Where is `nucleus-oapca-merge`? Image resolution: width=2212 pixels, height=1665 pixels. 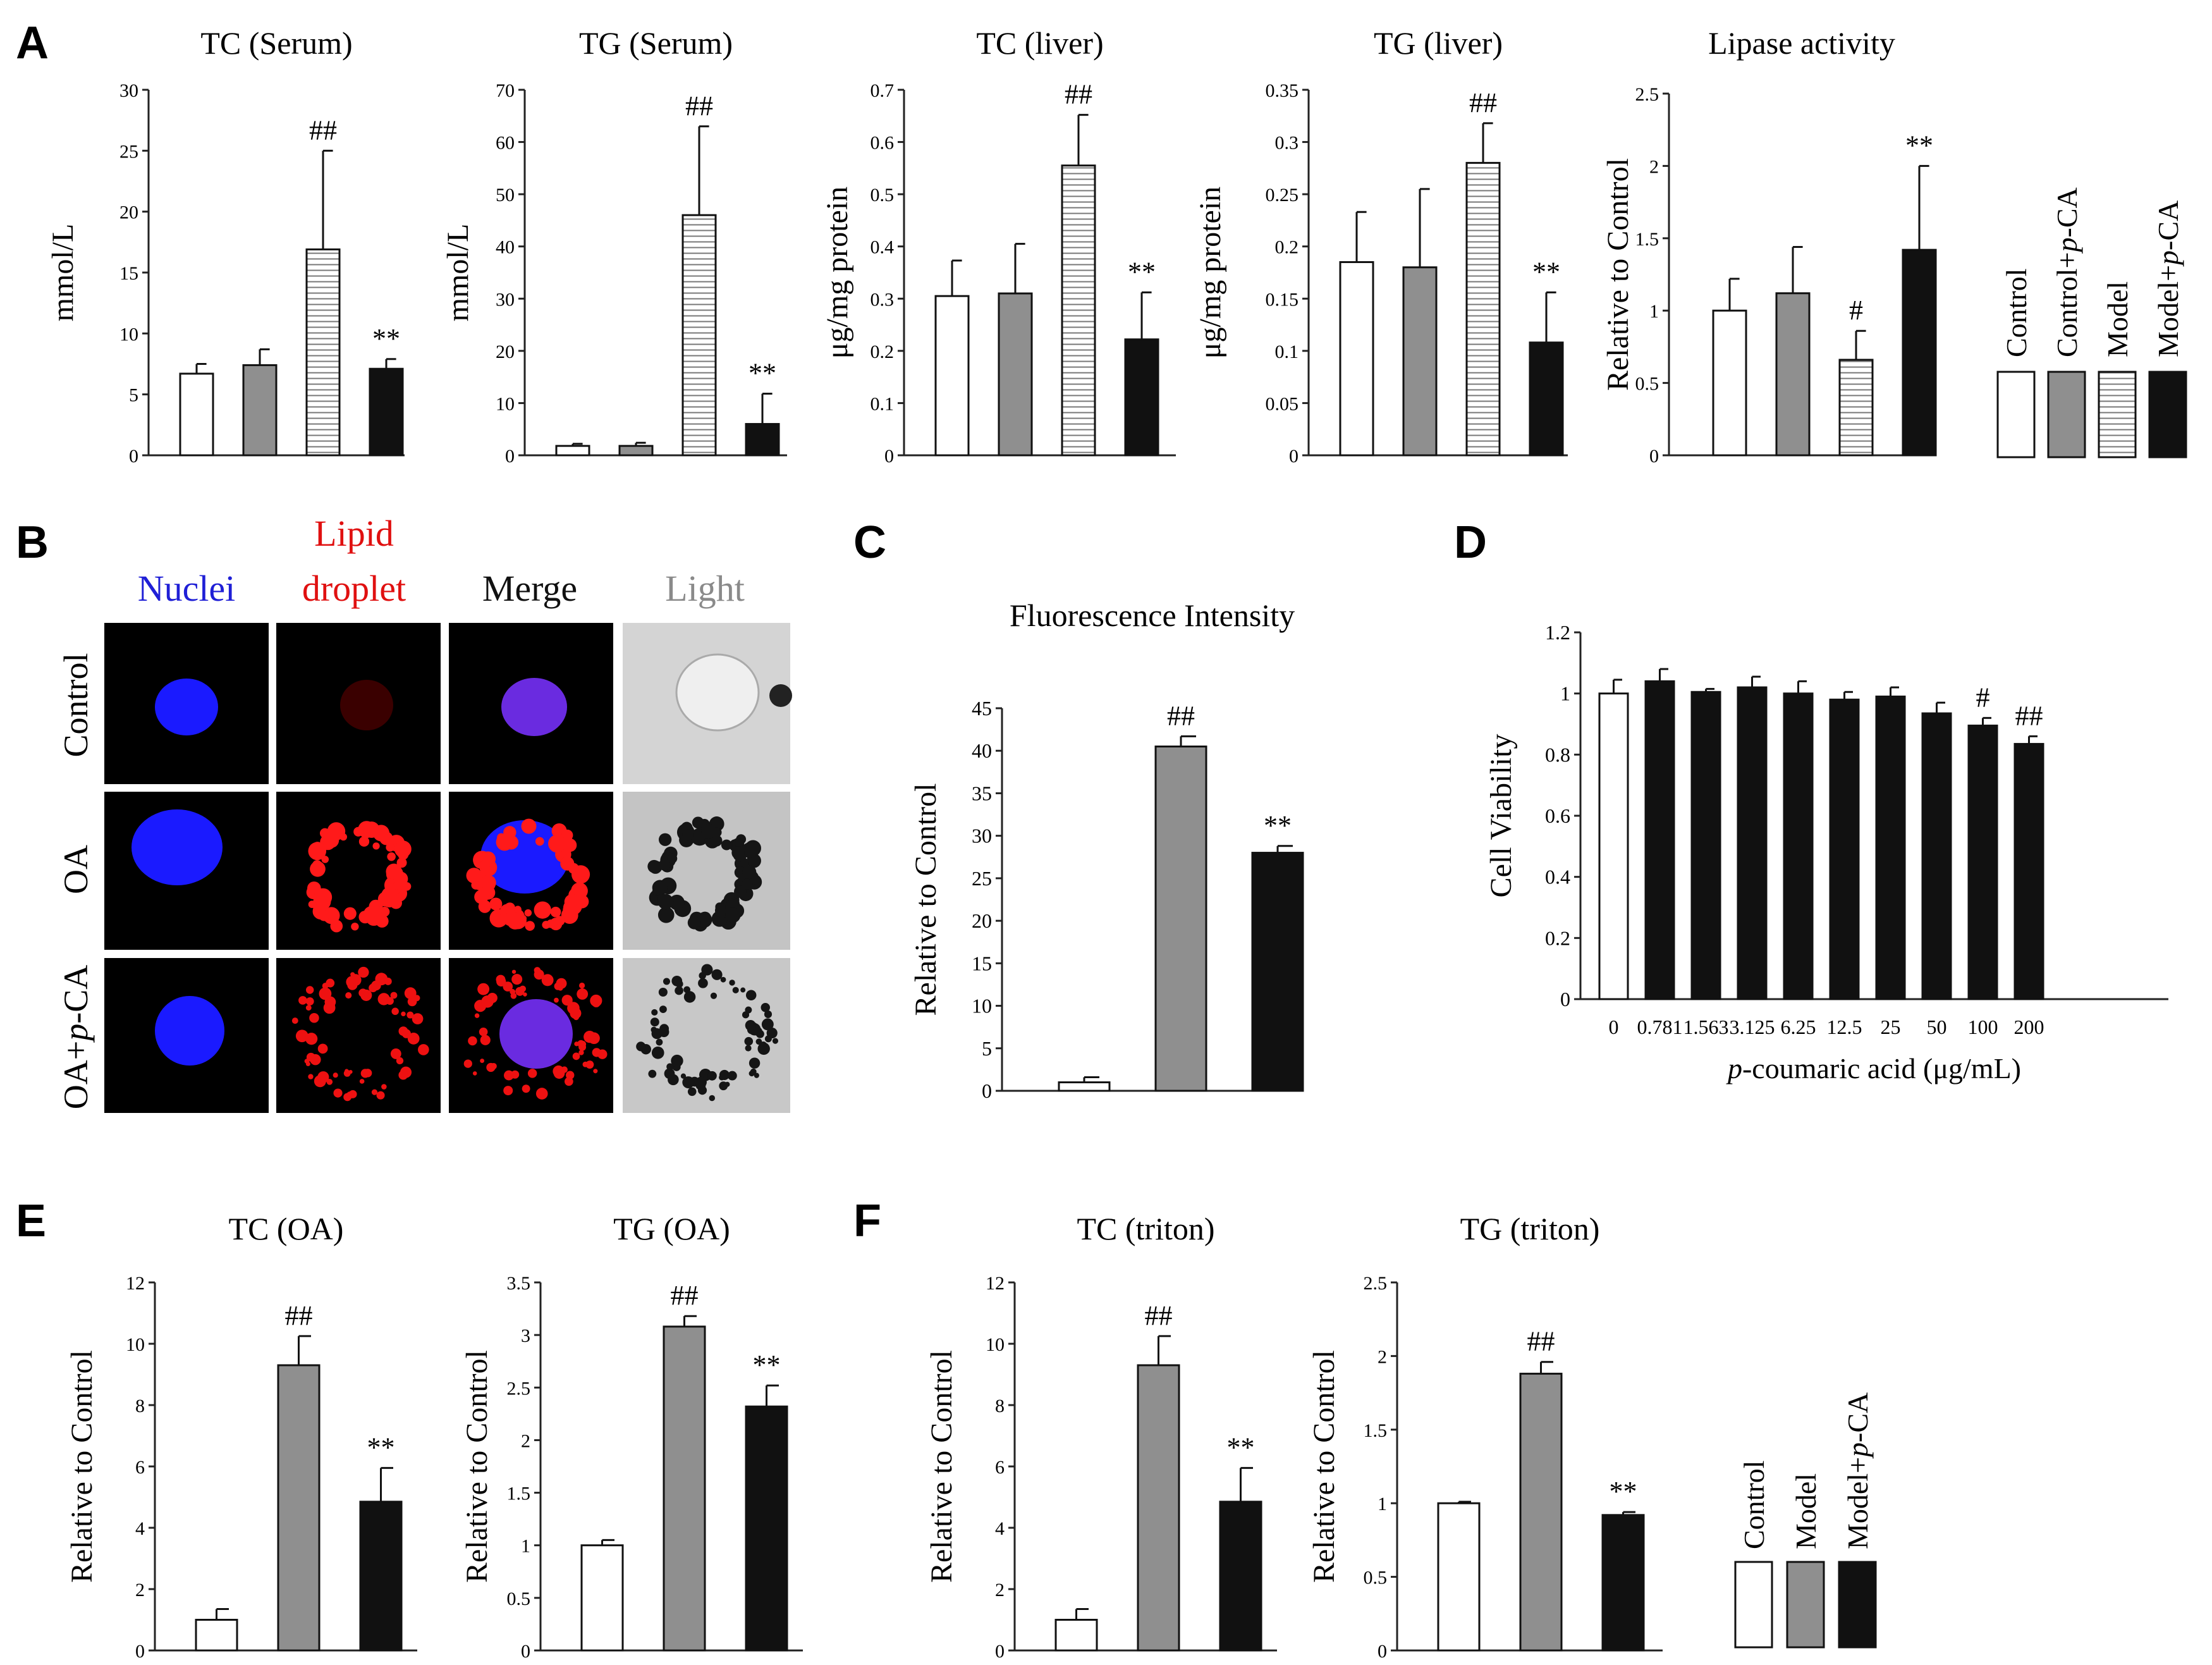
nucleus-oapca-merge is located at coordinates (536, 1034).